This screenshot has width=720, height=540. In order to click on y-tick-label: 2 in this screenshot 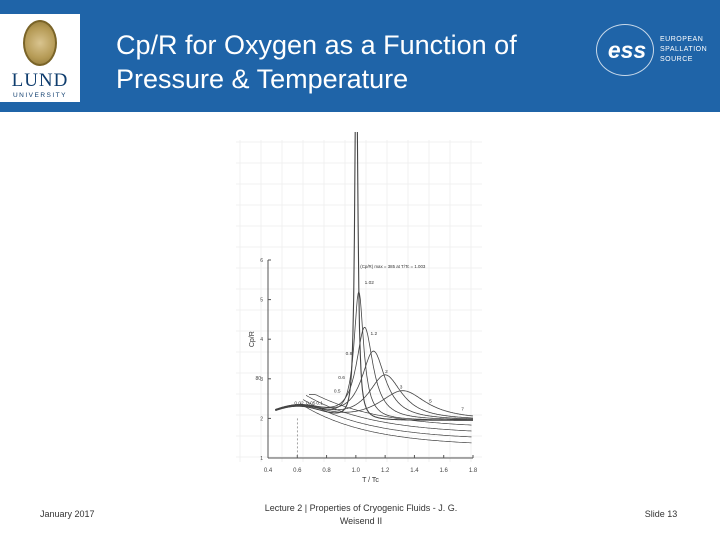, I will do `click(261, 419)`.